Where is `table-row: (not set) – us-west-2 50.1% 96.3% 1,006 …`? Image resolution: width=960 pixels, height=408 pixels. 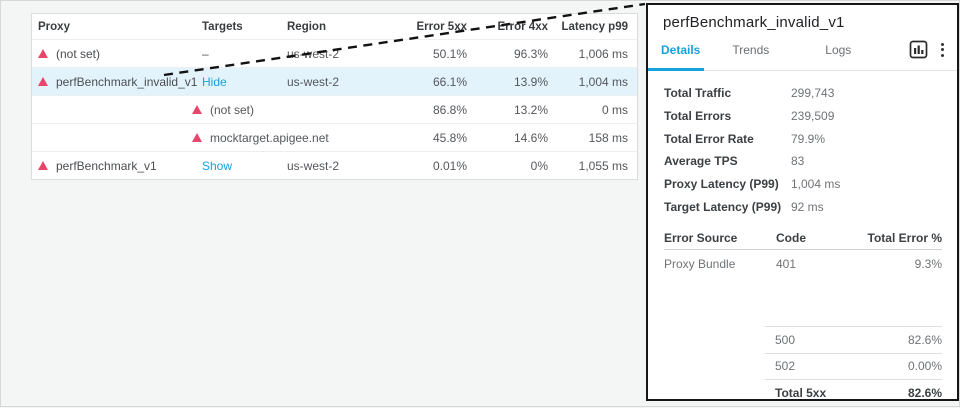 table-row: (not set) – us-west-2 50.1% 96.3% 1,006 … is located at coordinates (334, 53).